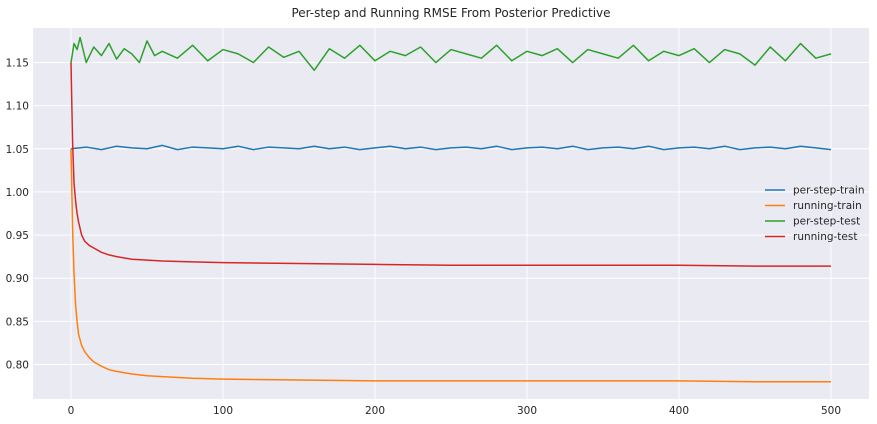 The image size is (877, 424). What do you see at coordinates (17, 64) in the screenshot?
I see `y-tick-label: 1.15` at bounding box center [17, 64].